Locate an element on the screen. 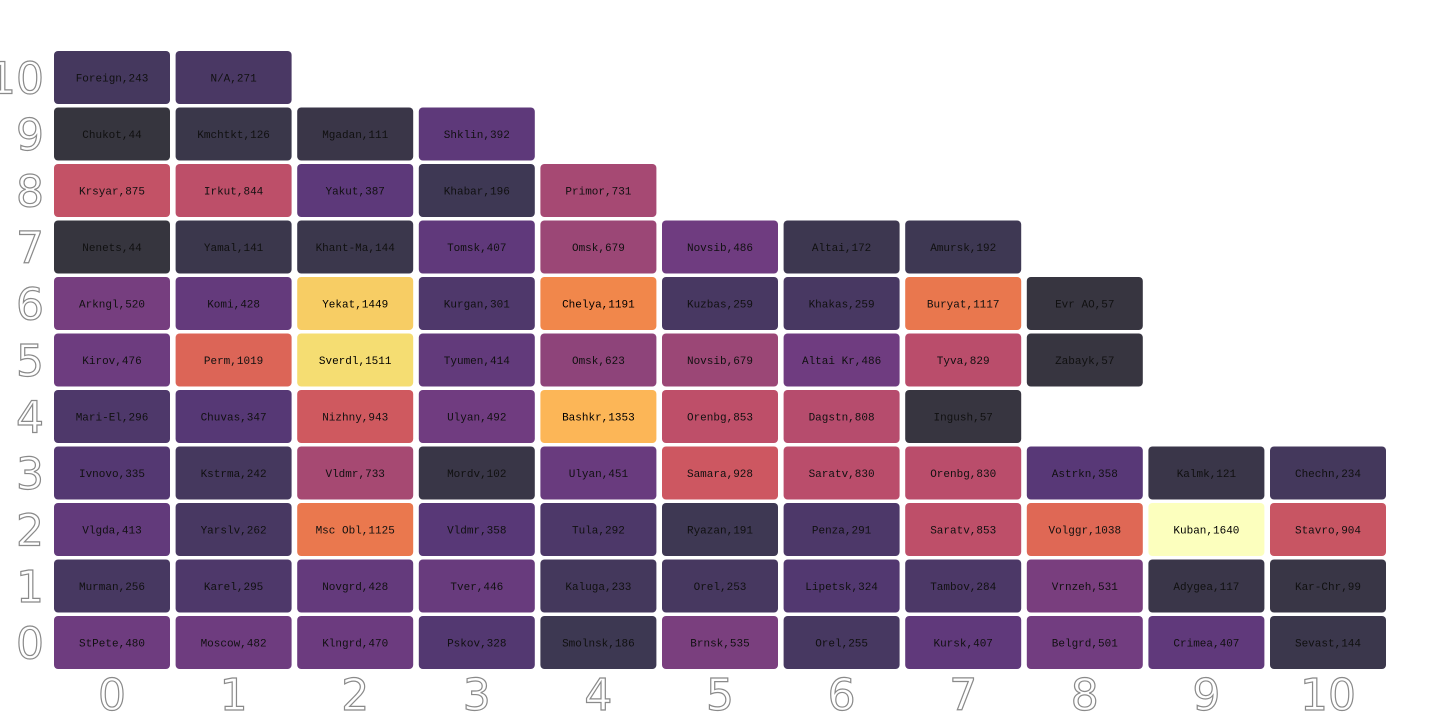  heatmap-cell: N/A,271 is located at coordinates (233, 77).